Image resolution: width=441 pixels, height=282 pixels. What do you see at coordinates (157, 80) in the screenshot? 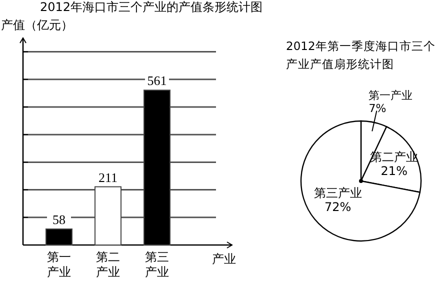
I see `data-label: 561` at bounding box center [157, 80].